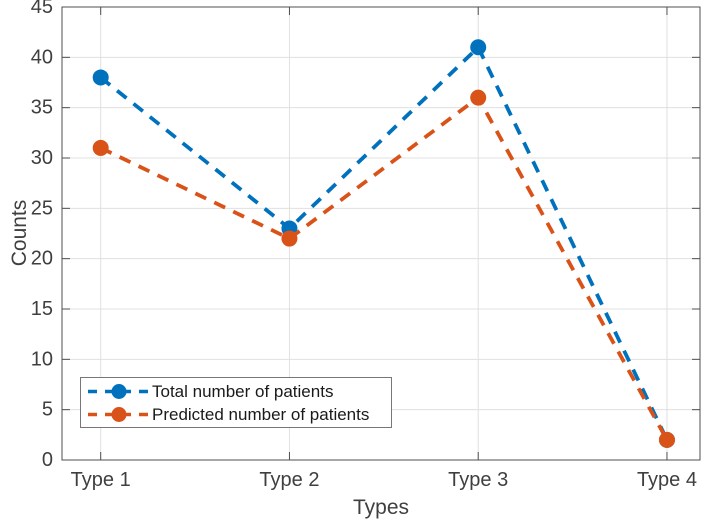 This screenshot has width=709, height=527. I want to click on y-tick-label: 0, so click(47, 460).